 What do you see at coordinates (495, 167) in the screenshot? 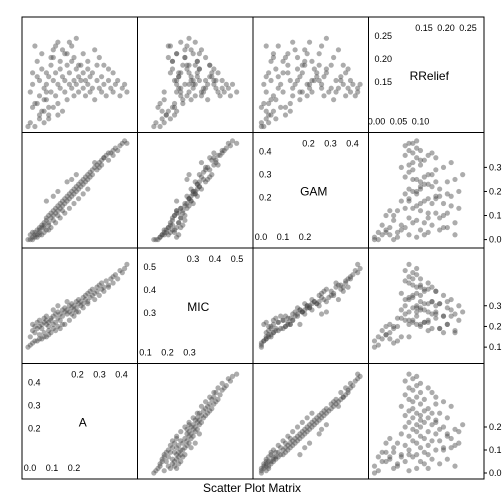
I see `y-tick-label: 0.3` at bounding box center [495, 167].